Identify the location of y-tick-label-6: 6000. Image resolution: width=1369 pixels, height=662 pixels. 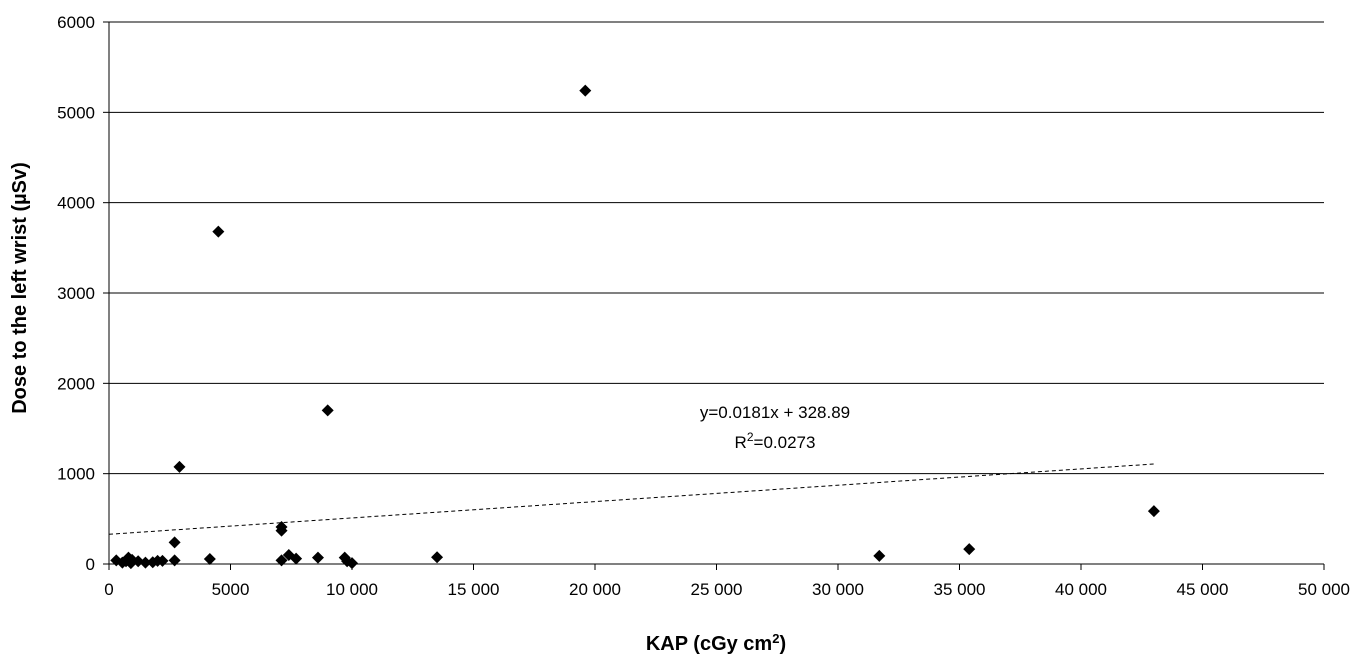
(76, 22).